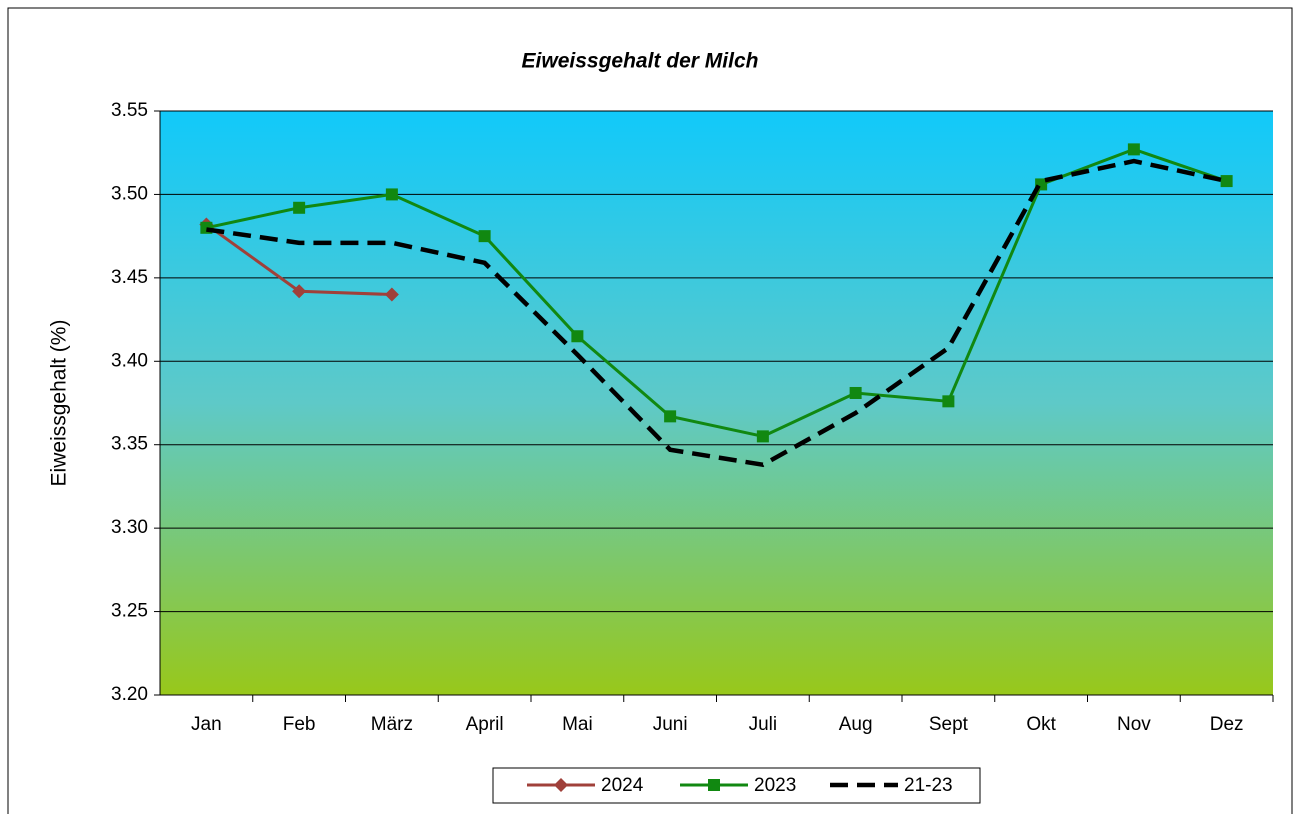 Image resolution: width=1293 pixels, height=814 pixels. I want to click on legend-label: 2024, so click(622, 785).